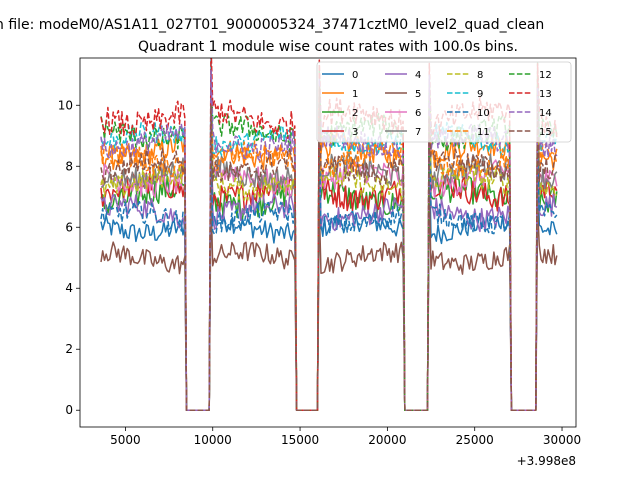  I want to click on legend-frame, so click(444, 102).